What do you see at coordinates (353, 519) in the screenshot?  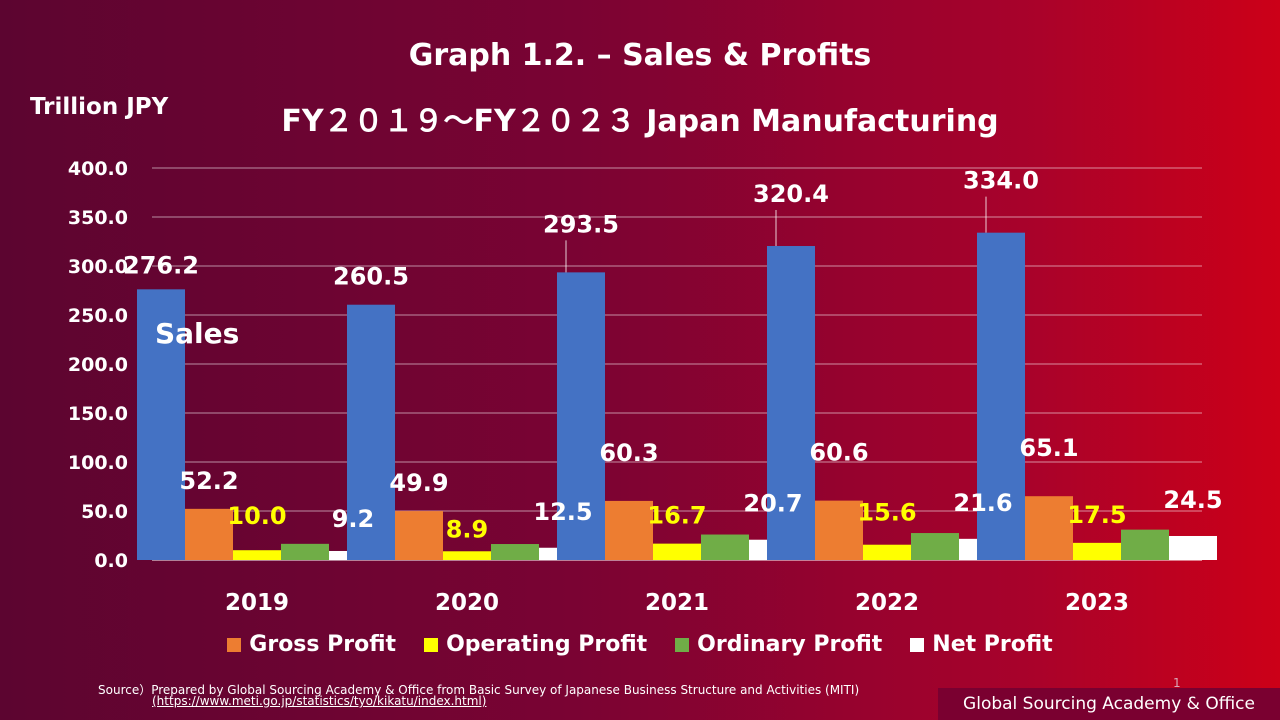 I see `data-label: 9.2` at bounding box center [353, 519].